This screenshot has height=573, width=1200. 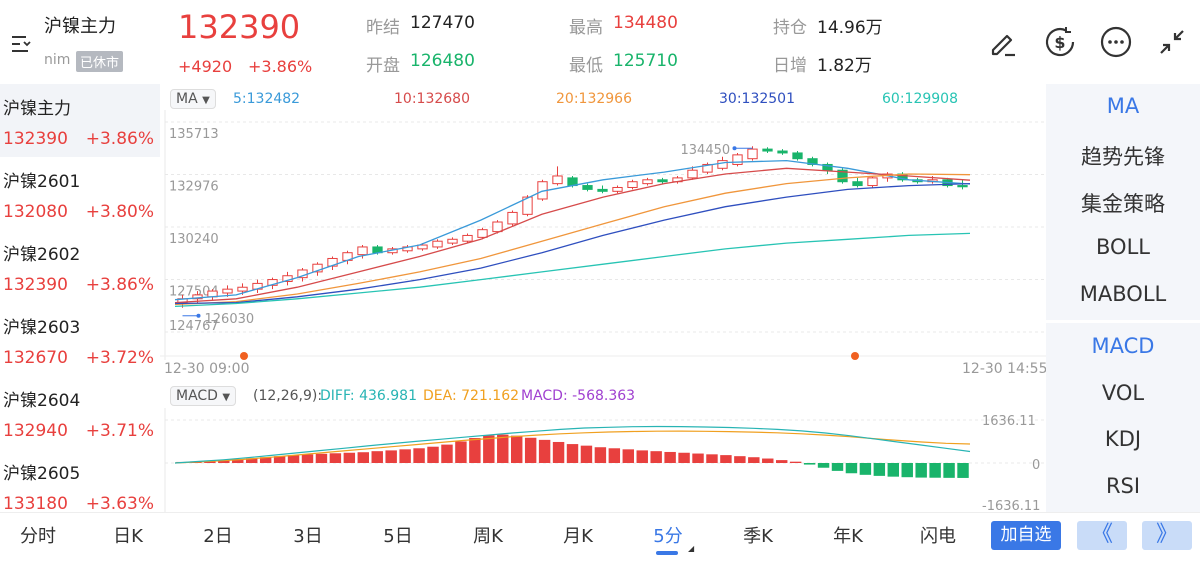 I want to click on macd-selector: MACD ▼, so click(x=203, y=396).